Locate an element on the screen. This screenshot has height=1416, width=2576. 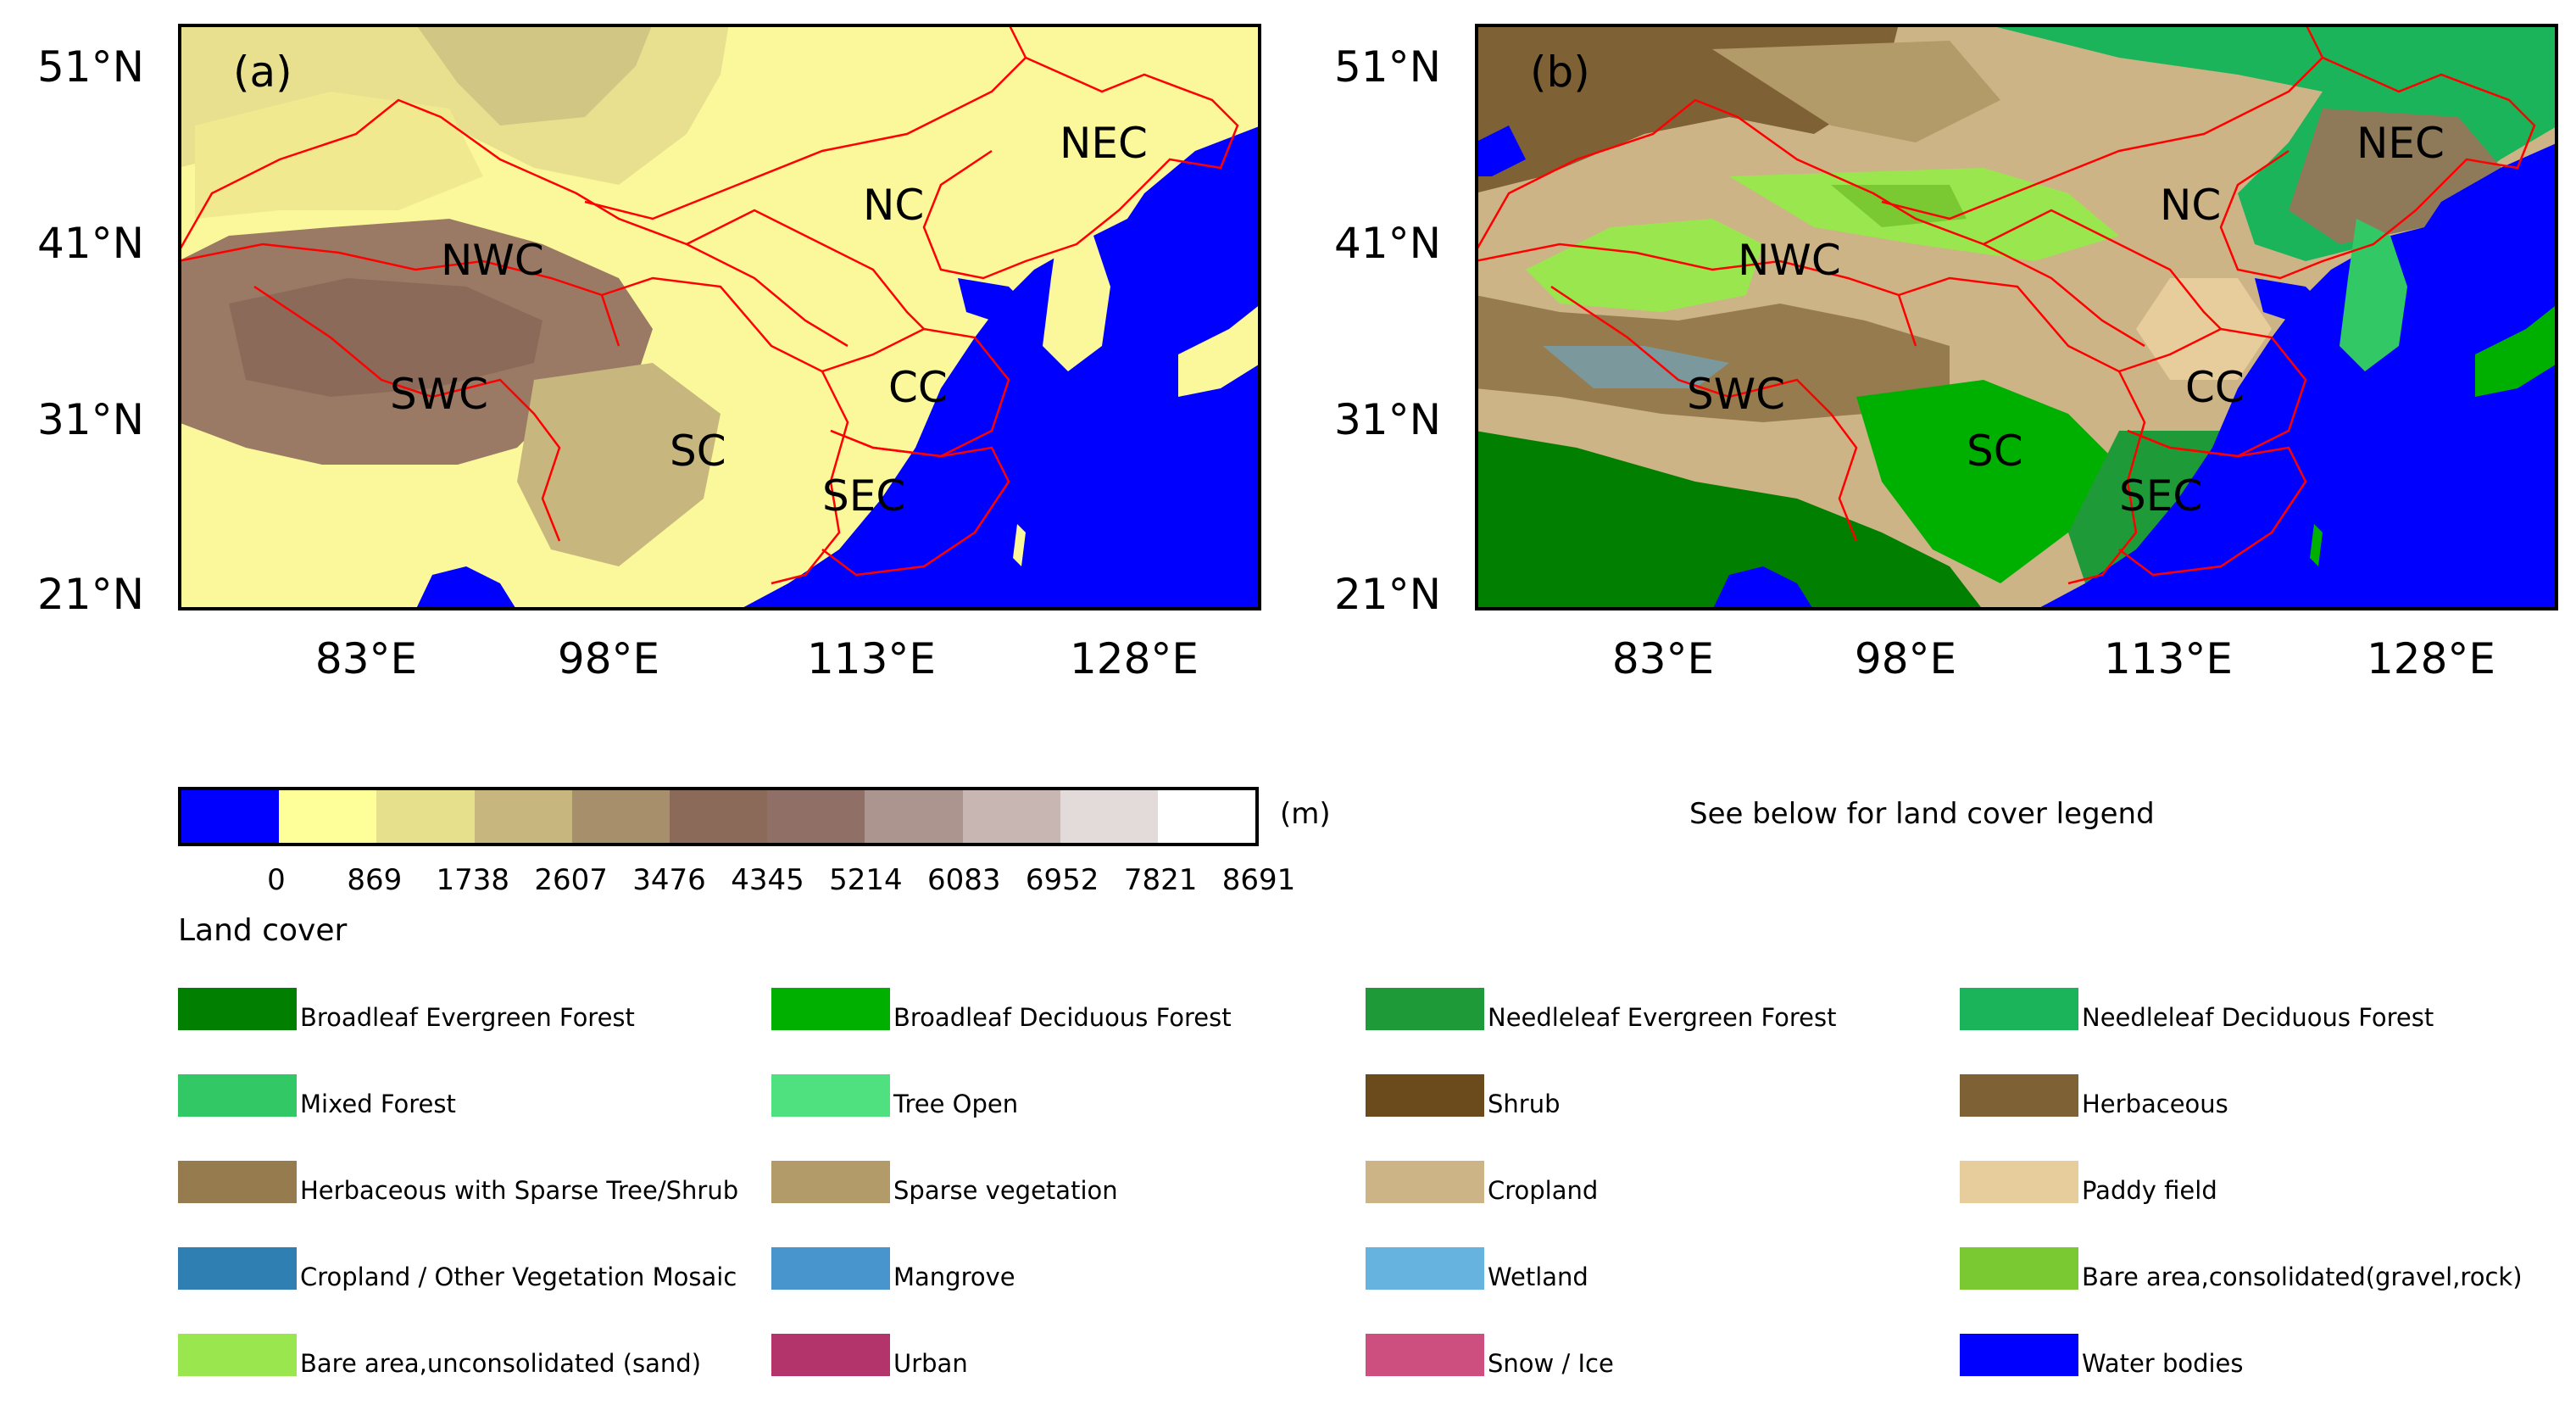
yunnan-plateau is located at coordinates (619, 465).